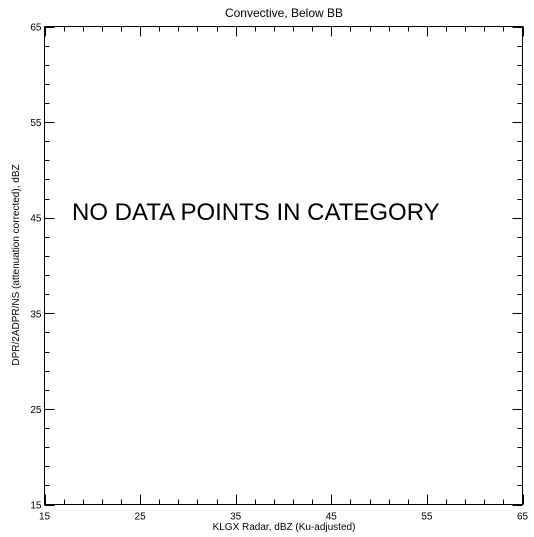 Image resolution: width=534 pixels, height=537 pixels. What do you see at coordinates (236, 517) in the screenshot?
I see `x-tick-label: 35` at bounding box center [236, 517].